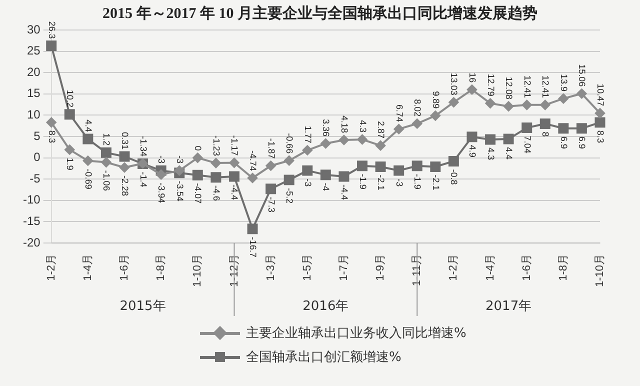 This screenshot has height=386, width=640. Describe the element at coordinates (198, 193) in the screenshot. I see `data-label: -4.07` at that location.